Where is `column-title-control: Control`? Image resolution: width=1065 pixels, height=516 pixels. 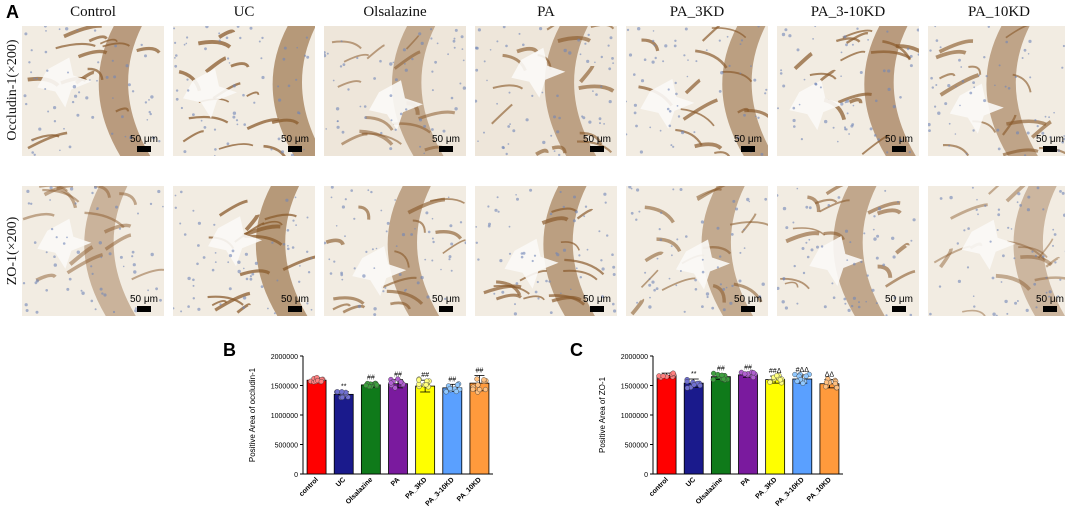
column-title-control: Control is located at coordinates (93, 12).